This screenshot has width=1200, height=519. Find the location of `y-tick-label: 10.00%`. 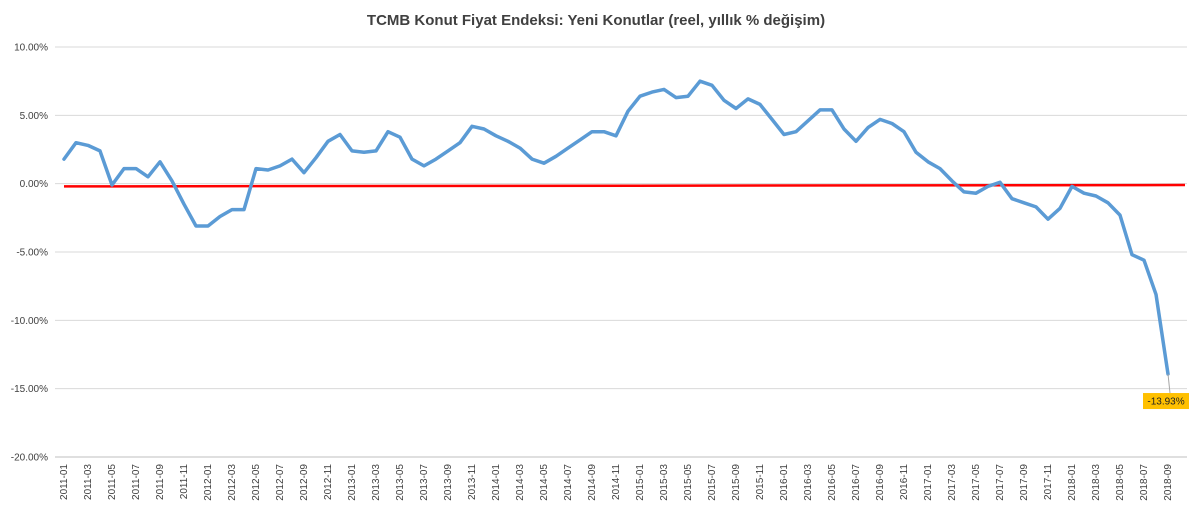

y-tick-label: 10.00% is located at coordinates (31, 48).